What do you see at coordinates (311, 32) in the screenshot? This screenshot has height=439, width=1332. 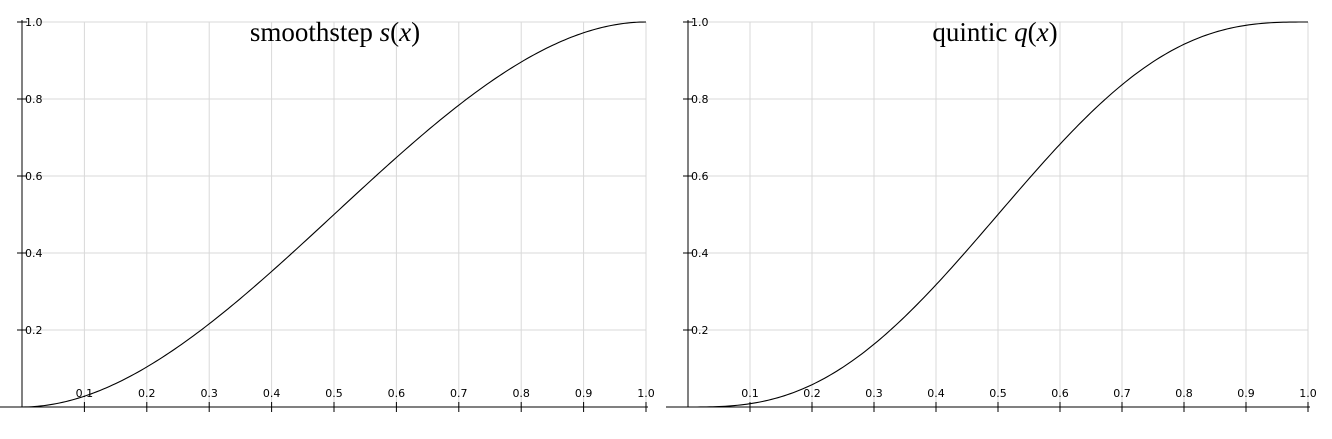 I see `title-name: smoothstep` at bounding box center [311, 32].